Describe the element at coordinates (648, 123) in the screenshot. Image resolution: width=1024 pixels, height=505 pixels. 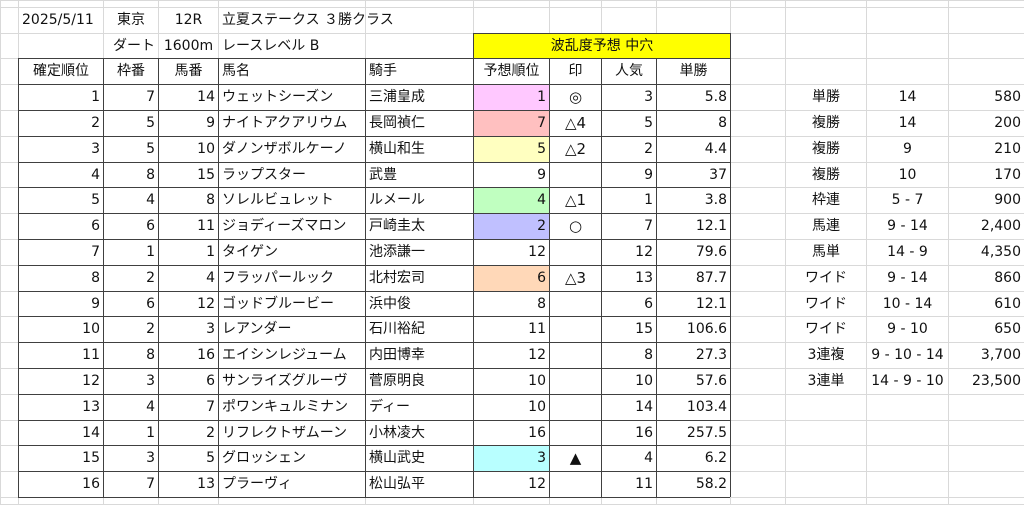
I see `table-cell-pop: 5` at that location.